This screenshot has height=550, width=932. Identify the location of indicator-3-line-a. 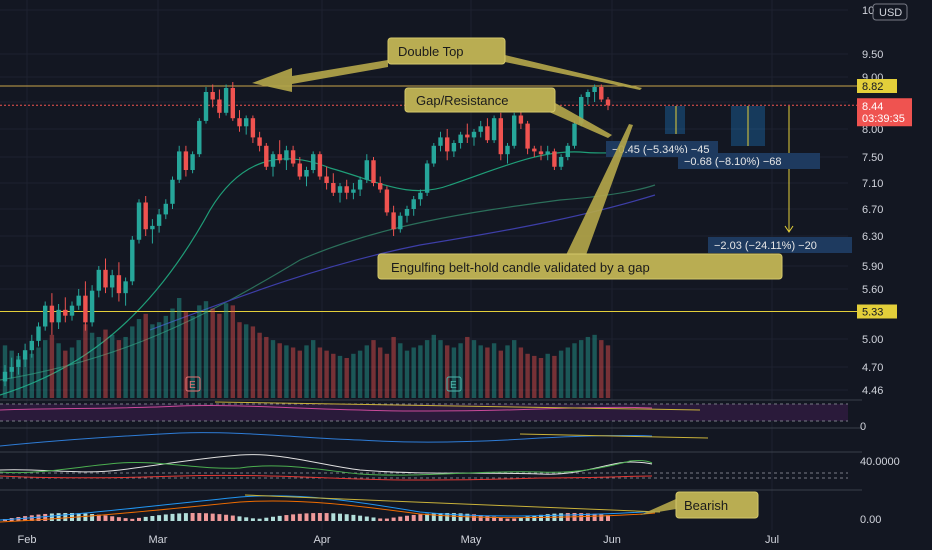
(326, 464).